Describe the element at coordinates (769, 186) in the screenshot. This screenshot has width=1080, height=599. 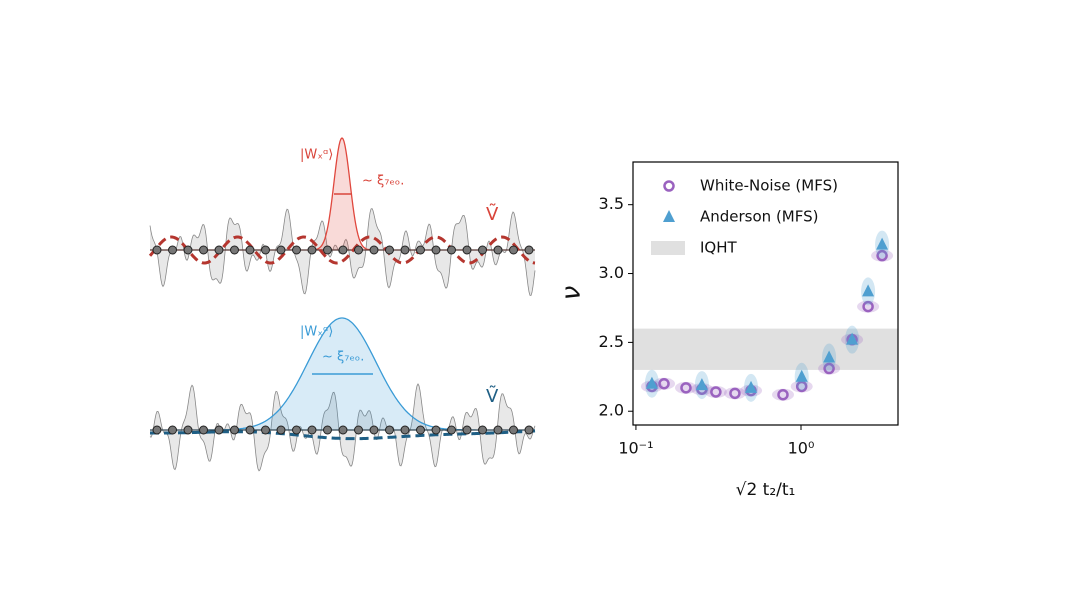
I see `legend-label: White-Noise (MFS)` at that location.